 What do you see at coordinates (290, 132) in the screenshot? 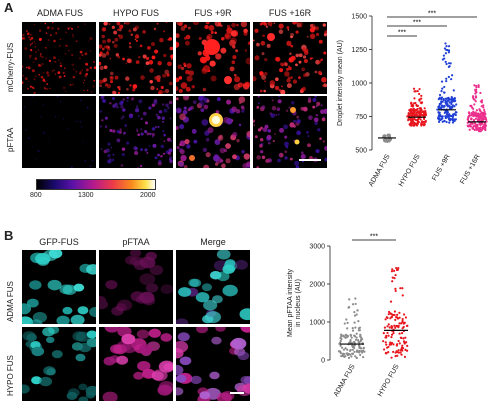
I see `micrograph-texture` at bounding box center [290, 132].